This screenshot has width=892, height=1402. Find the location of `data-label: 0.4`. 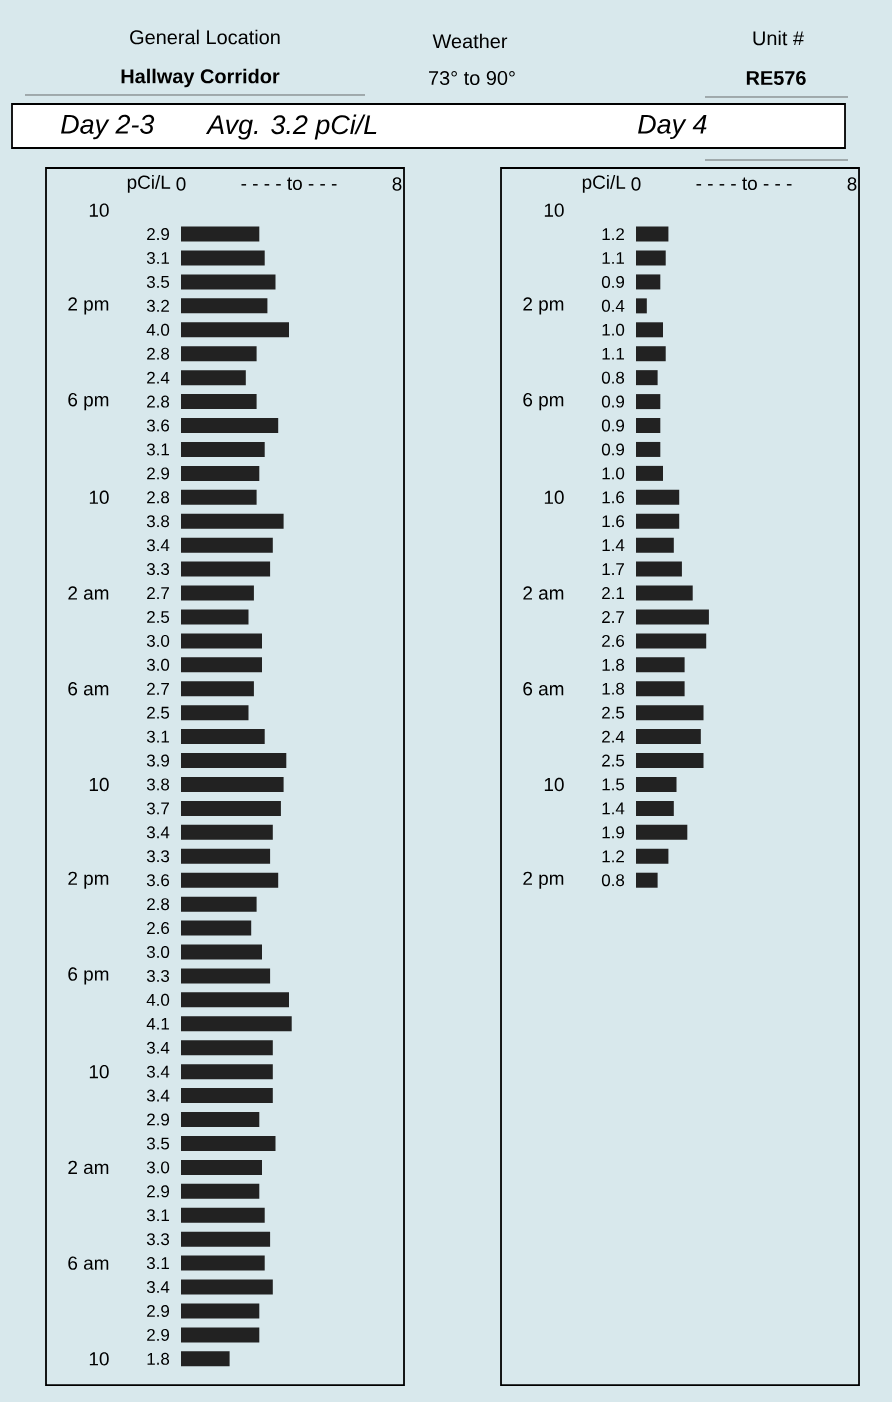

data-label: 0.4 is located at coordinates (613, 305).